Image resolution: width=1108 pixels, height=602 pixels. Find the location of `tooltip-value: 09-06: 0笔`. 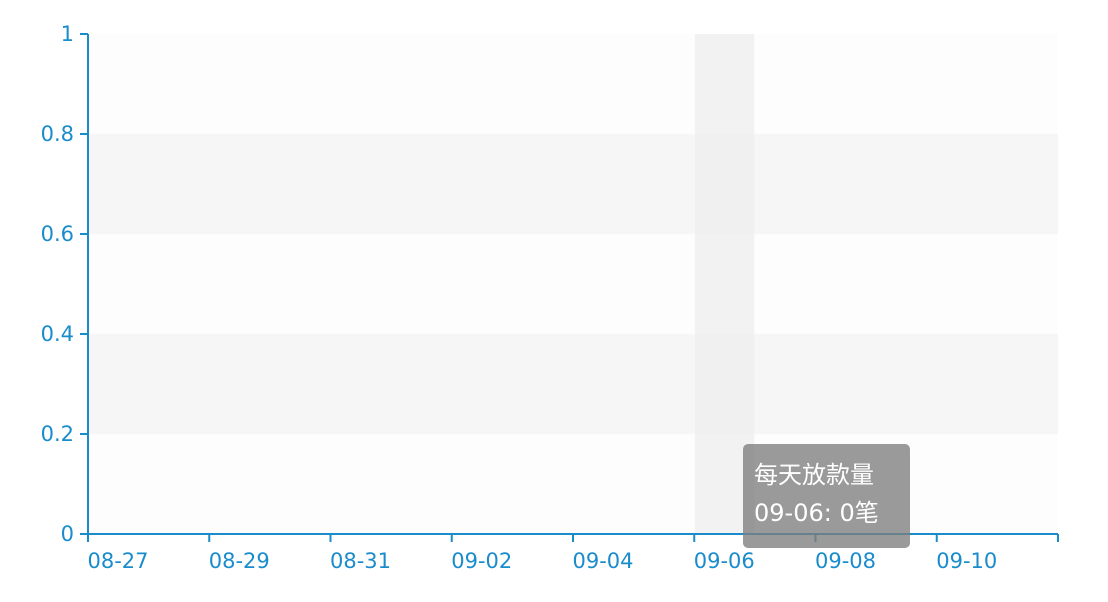

tooltip-value: 09-06: 0笔 is located at coordinates (816, 513).